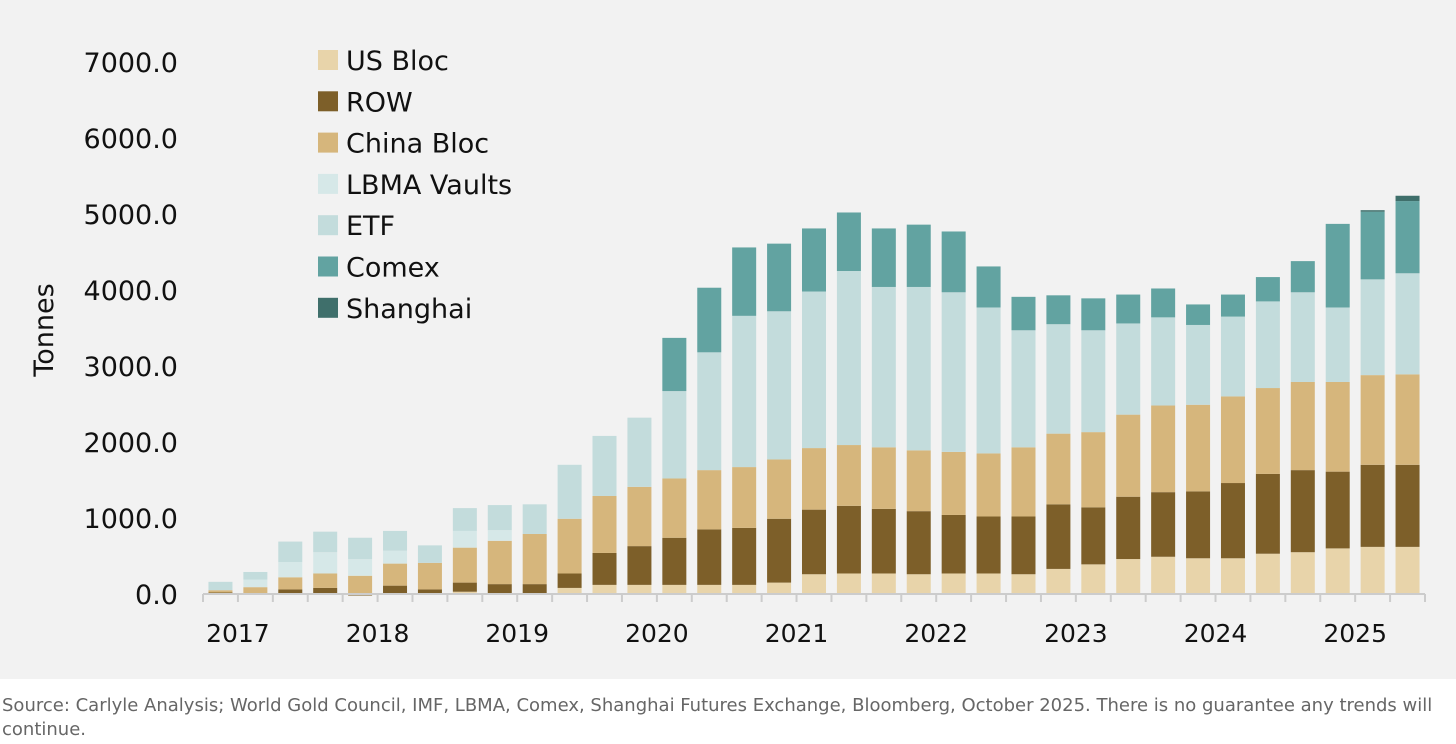 This screenshot has height=744, width=1456. I want to click on y-tick-label: 0.0, so click(156, 595).